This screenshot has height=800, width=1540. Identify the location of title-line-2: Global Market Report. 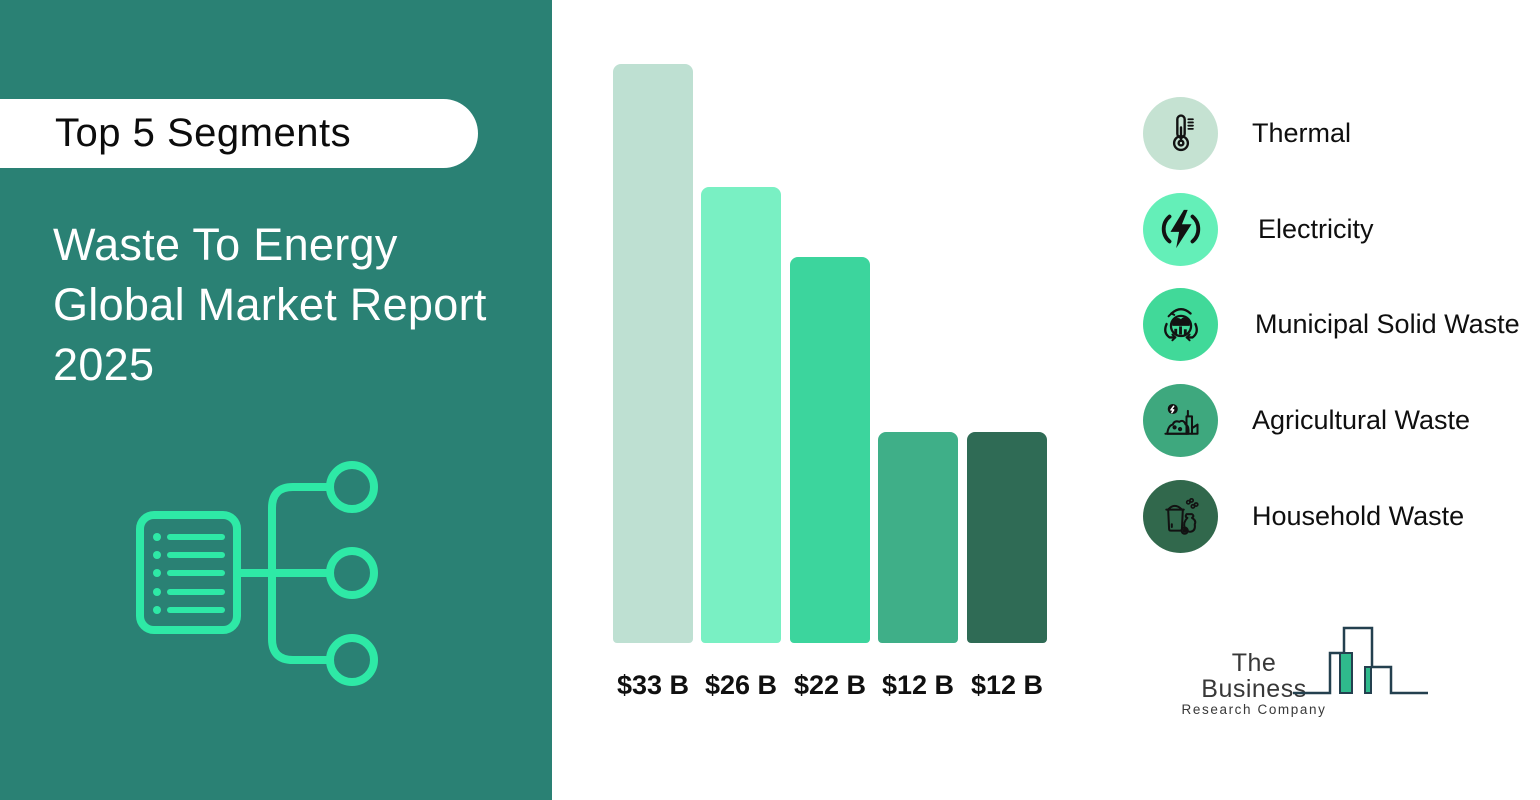
(270, 304).